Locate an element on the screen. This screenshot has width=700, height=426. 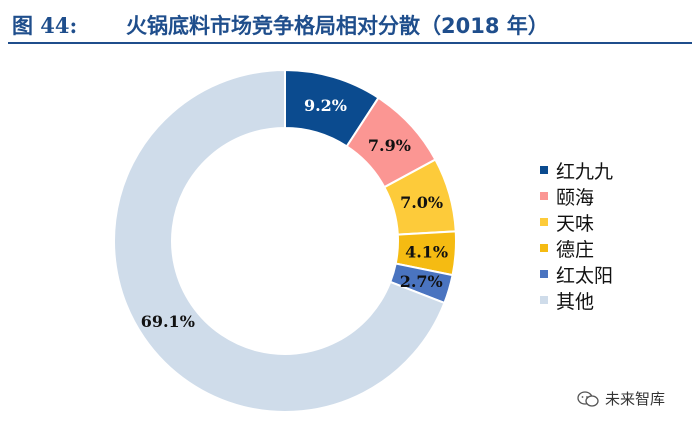
slice-label-1: 7.9% is located at coordinates (389, 145).